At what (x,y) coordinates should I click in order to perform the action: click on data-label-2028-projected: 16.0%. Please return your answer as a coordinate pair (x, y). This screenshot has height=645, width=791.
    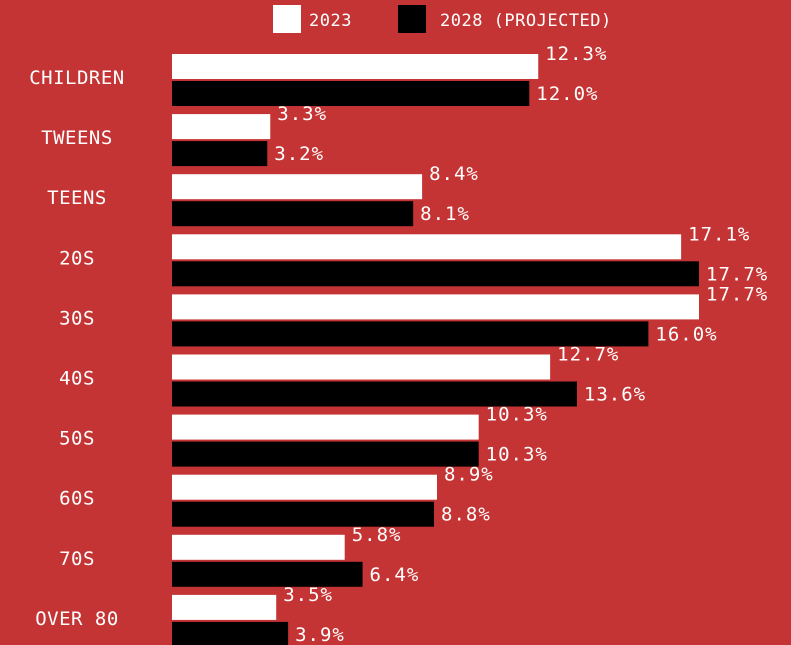
    Looking at the image, I should click on (686, 334).